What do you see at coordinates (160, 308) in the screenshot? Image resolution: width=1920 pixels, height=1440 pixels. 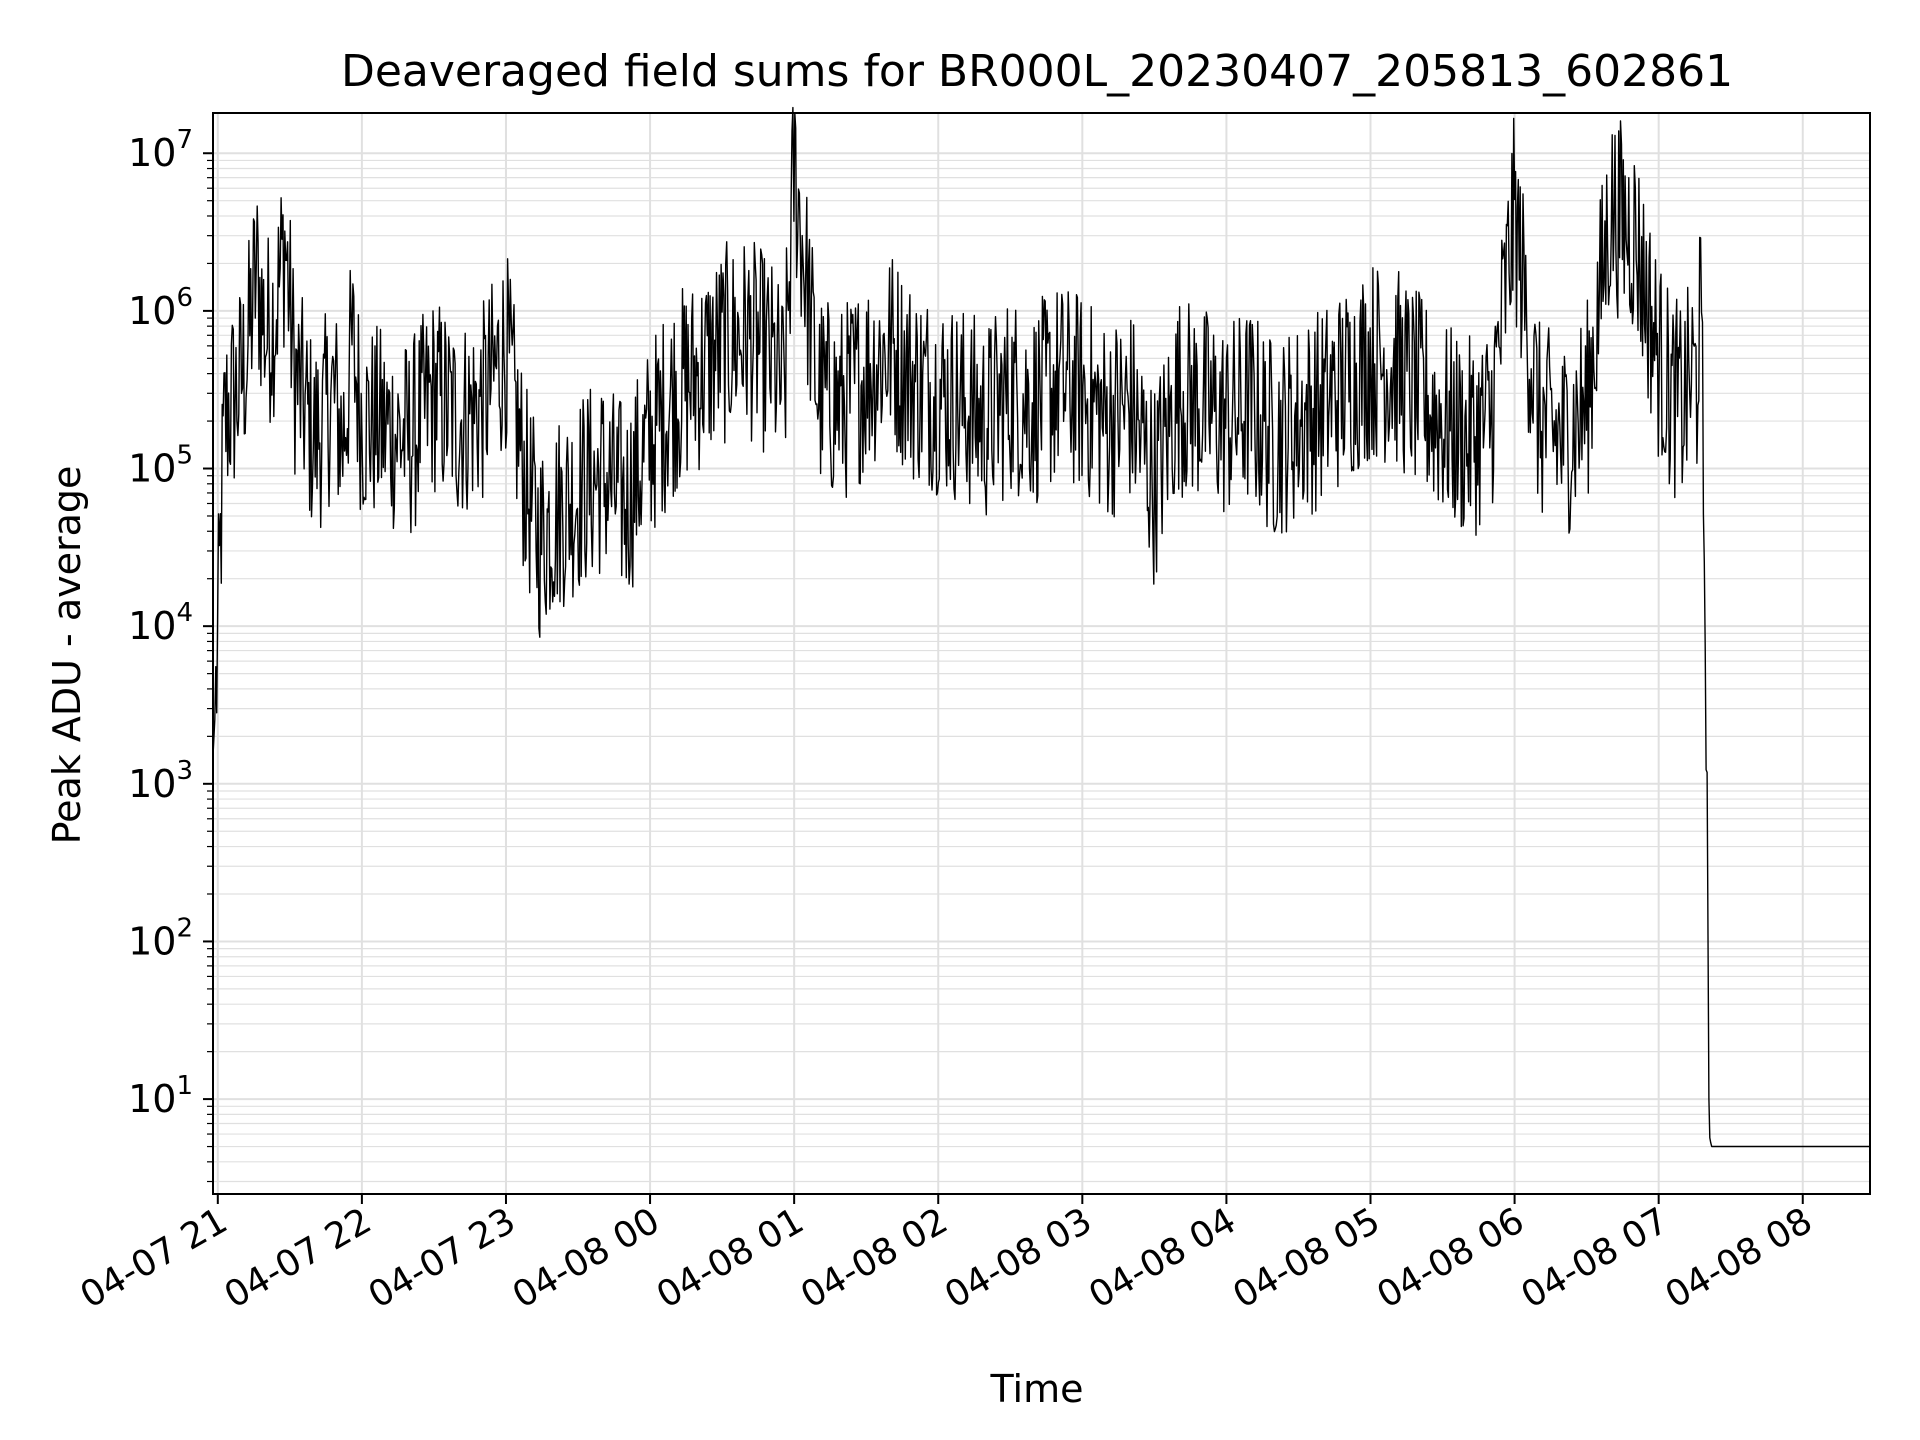 I see `y-tick-label: 10⁶` at bounding box center [160, 308].